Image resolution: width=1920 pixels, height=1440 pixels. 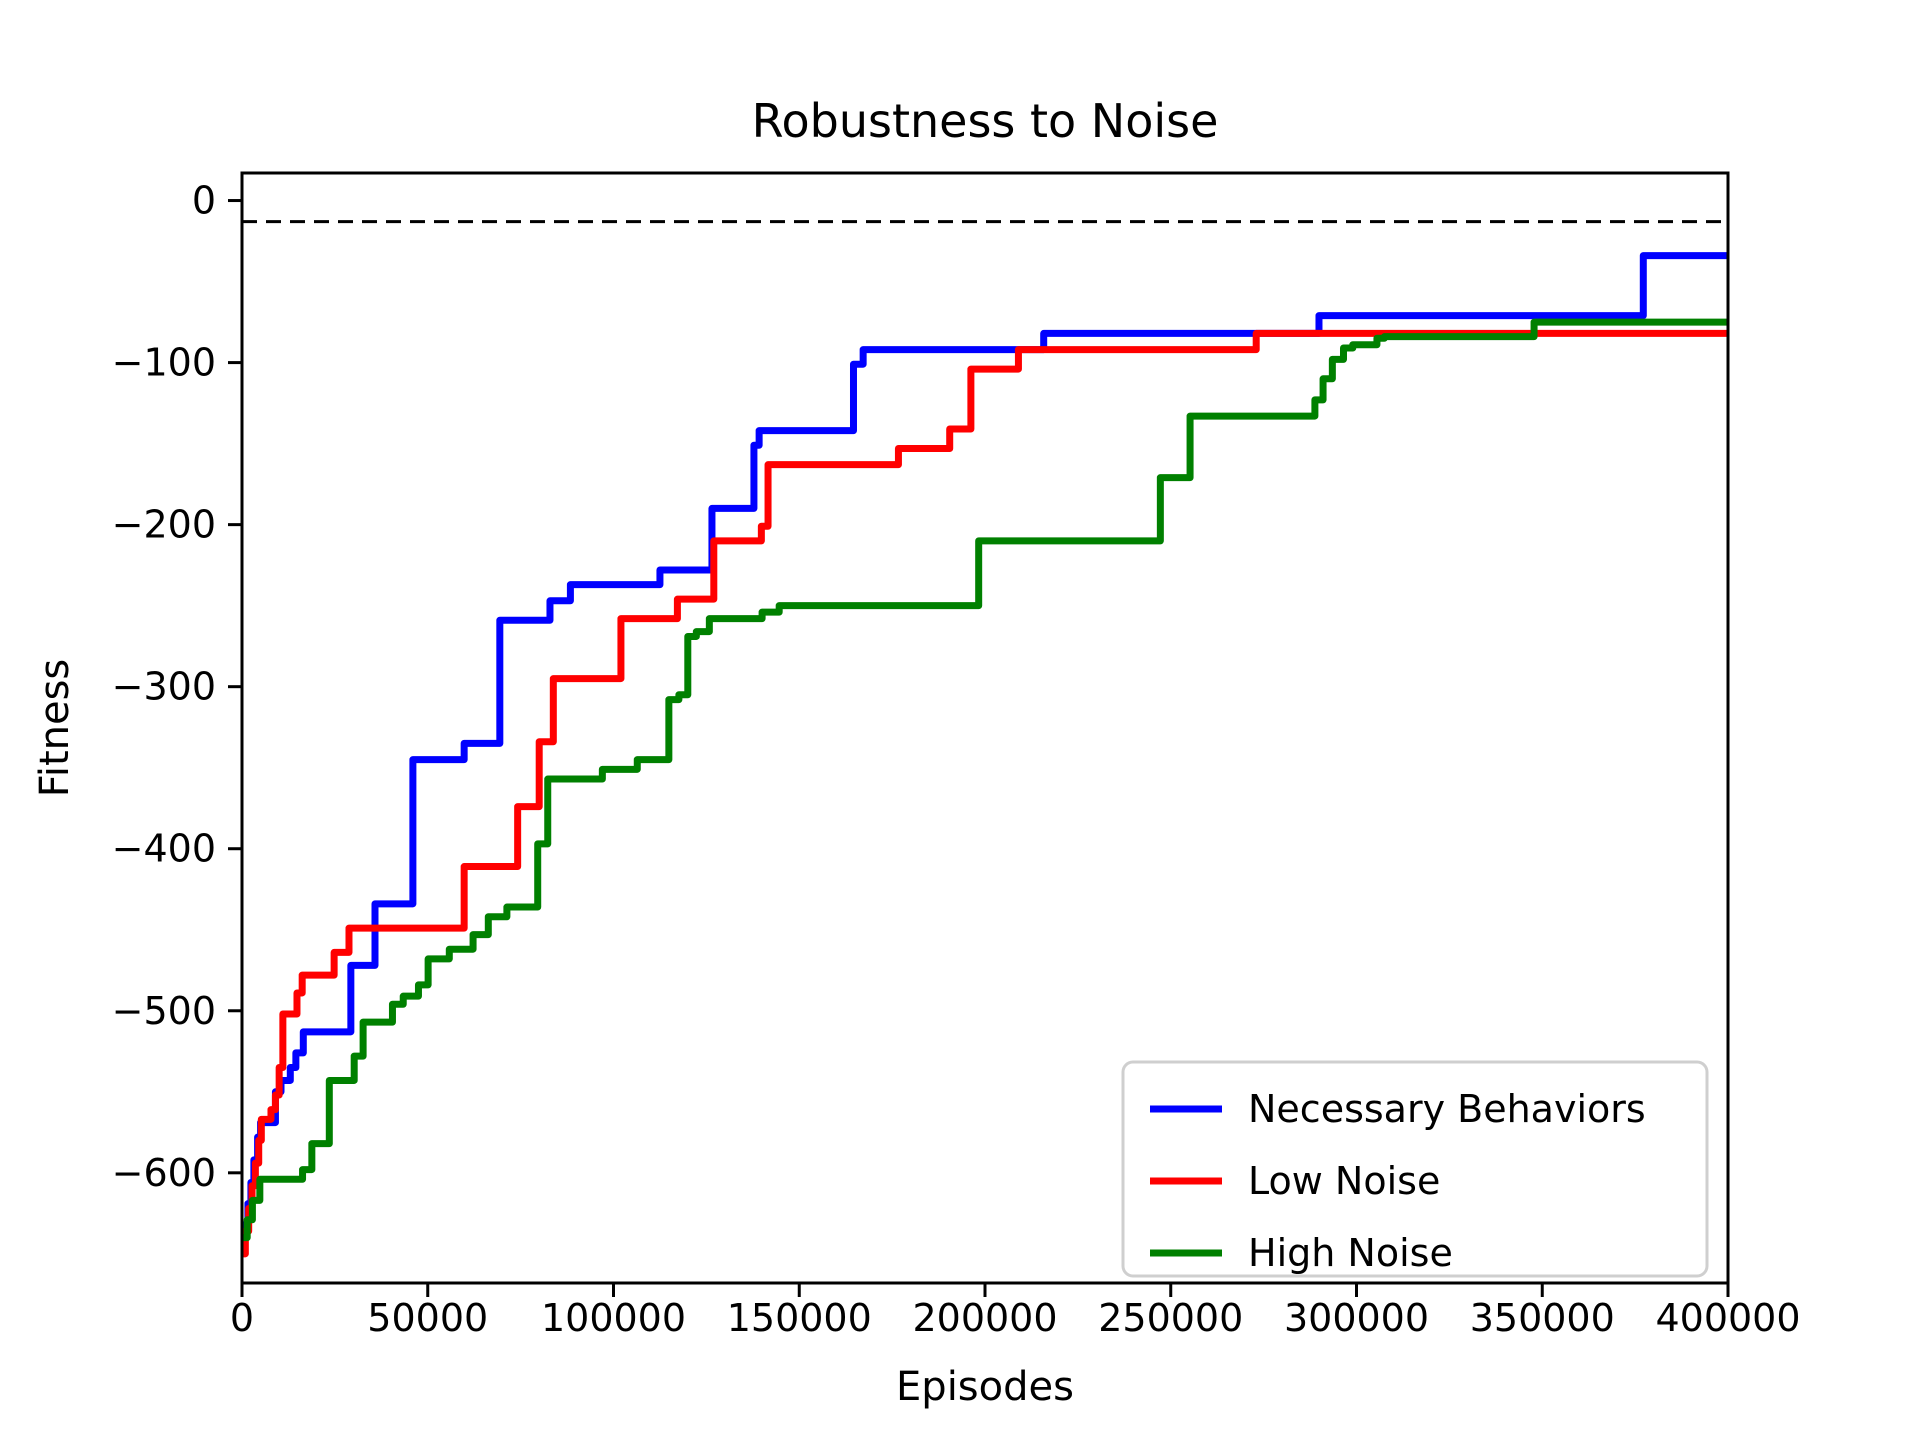 What do you see at coordinates (164, 1011) in the screenshot?
I see `y-tick-label: −500` at bounding box center [164, 1011].